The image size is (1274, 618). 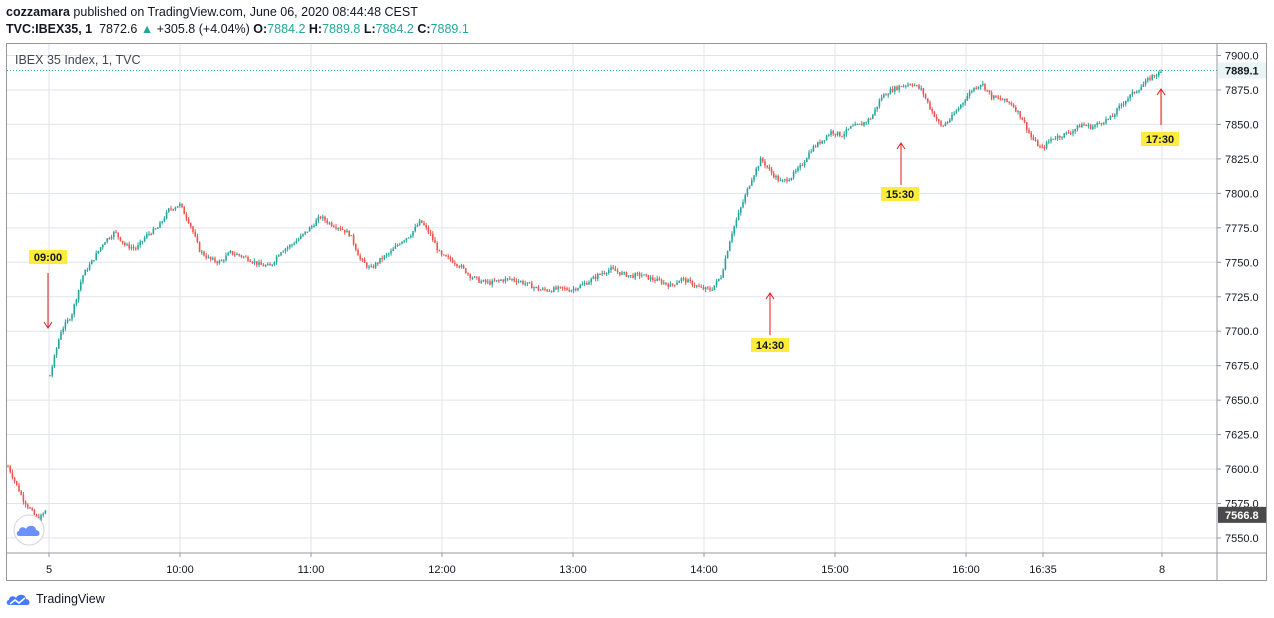 What do you see at coordinates (770, 346) in the screenshot?
I see `annotation-label: 14:30` at bounding box center [770, 346].